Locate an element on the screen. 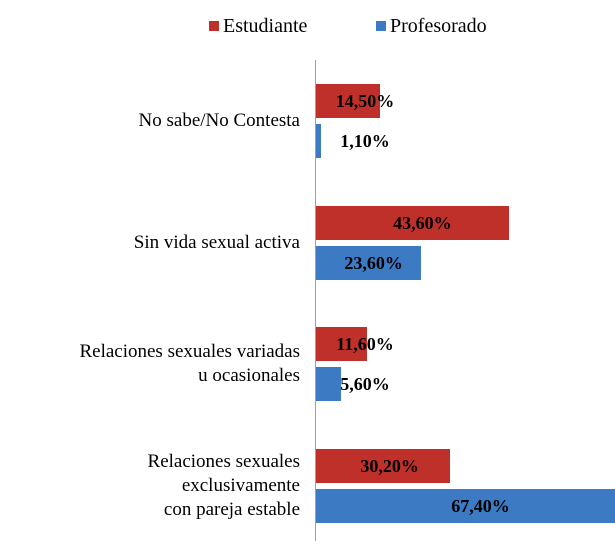  value-label: 5,60% is located at coordinates (365, 384).